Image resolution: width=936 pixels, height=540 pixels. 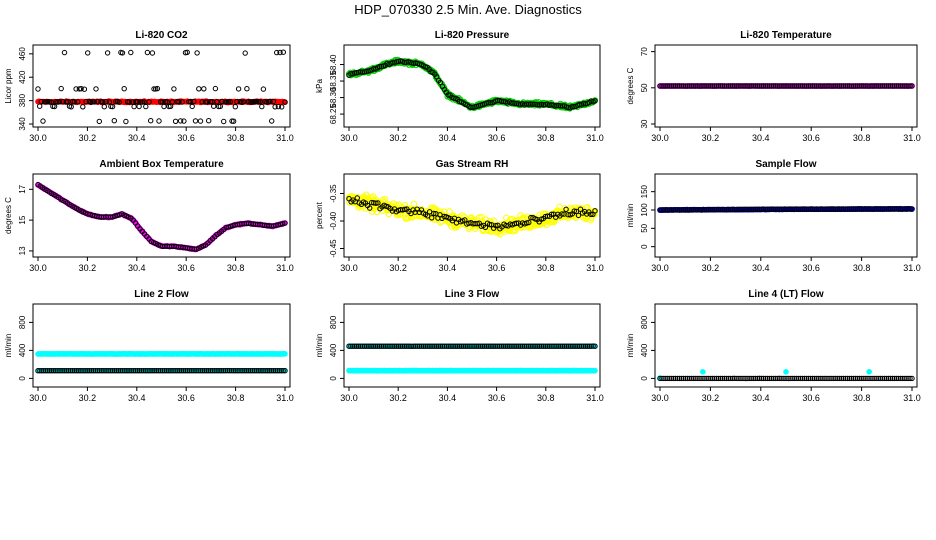 I want to click on y-tick-label: -0.45, so click(x=333, y=248).